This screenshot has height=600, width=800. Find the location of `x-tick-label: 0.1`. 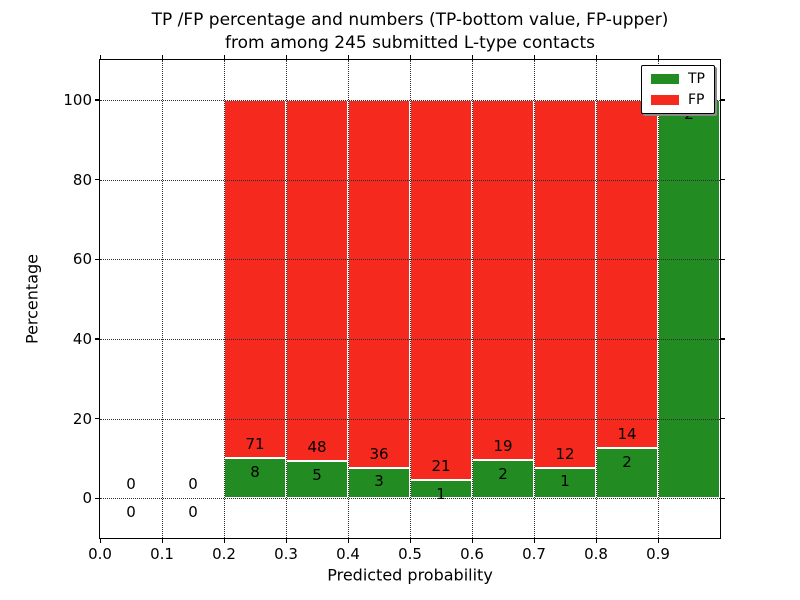

x-tick-label: 0.1 is located at coordinates (162, 554).